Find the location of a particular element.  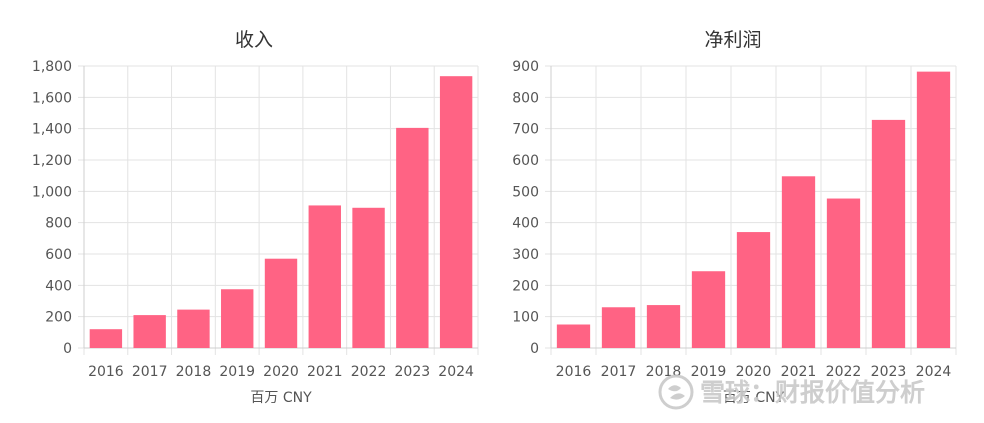

watermark: 雪球：财报价值分析 is located at coordinates (791, 392).